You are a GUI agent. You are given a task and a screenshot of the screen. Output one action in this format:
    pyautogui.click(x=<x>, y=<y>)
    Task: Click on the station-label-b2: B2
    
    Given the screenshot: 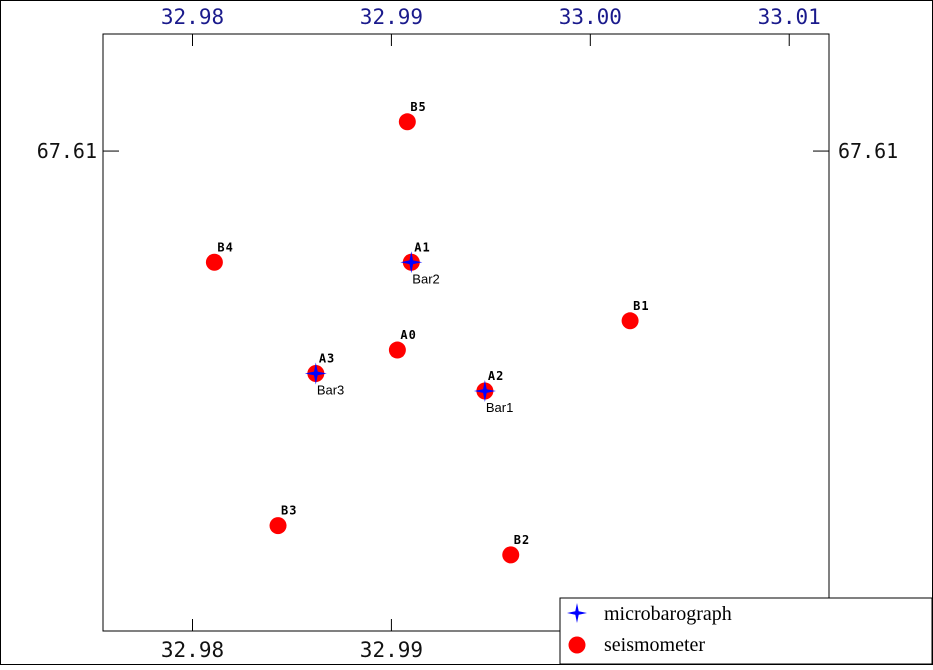 What is the action you would take?
    pyautogui.click(x=522, y=540)
    